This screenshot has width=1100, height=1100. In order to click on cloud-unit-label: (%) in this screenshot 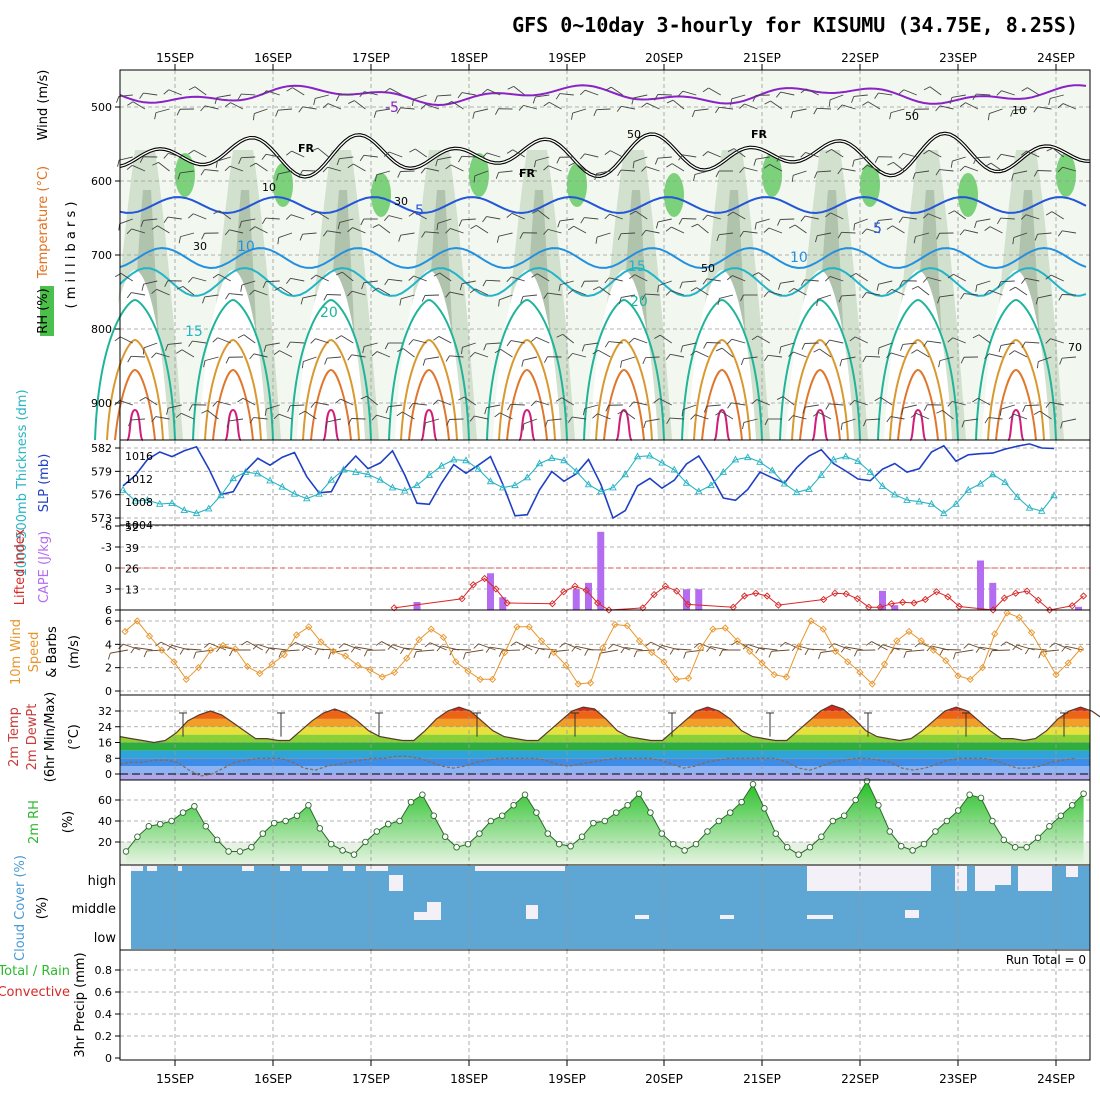, I will do `click(42, 908)`.